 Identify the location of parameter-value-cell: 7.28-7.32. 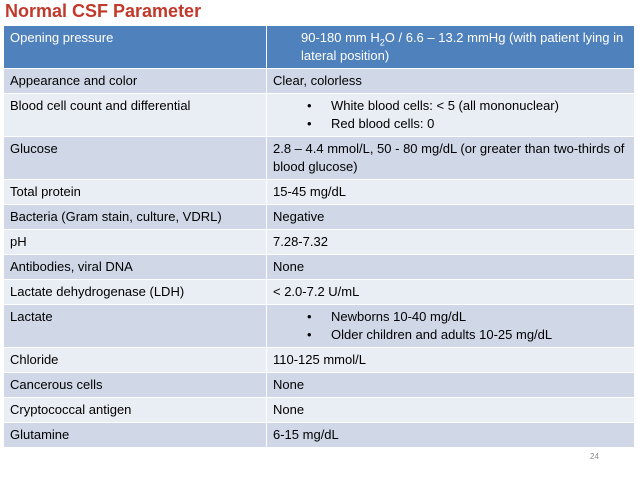
(450, 242).